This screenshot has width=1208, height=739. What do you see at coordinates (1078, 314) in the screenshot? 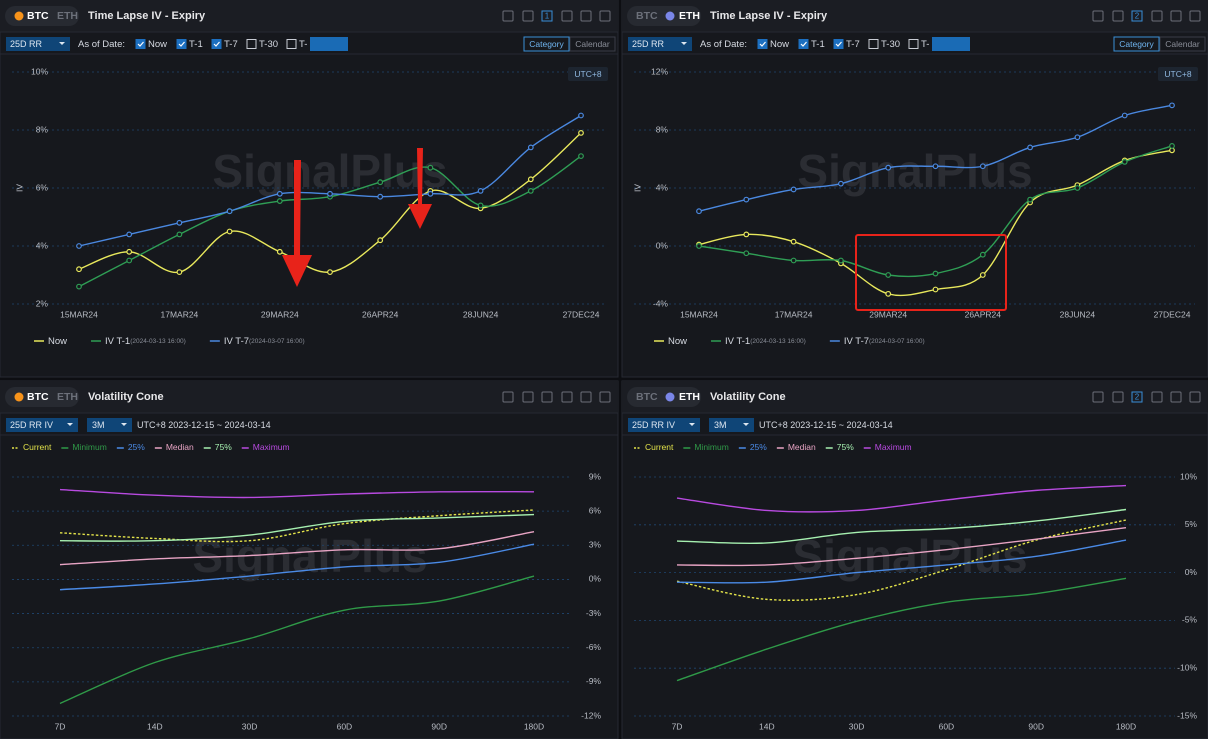
I see `x-tick-label: 28JUN24` at bounding box center [1078, 314].